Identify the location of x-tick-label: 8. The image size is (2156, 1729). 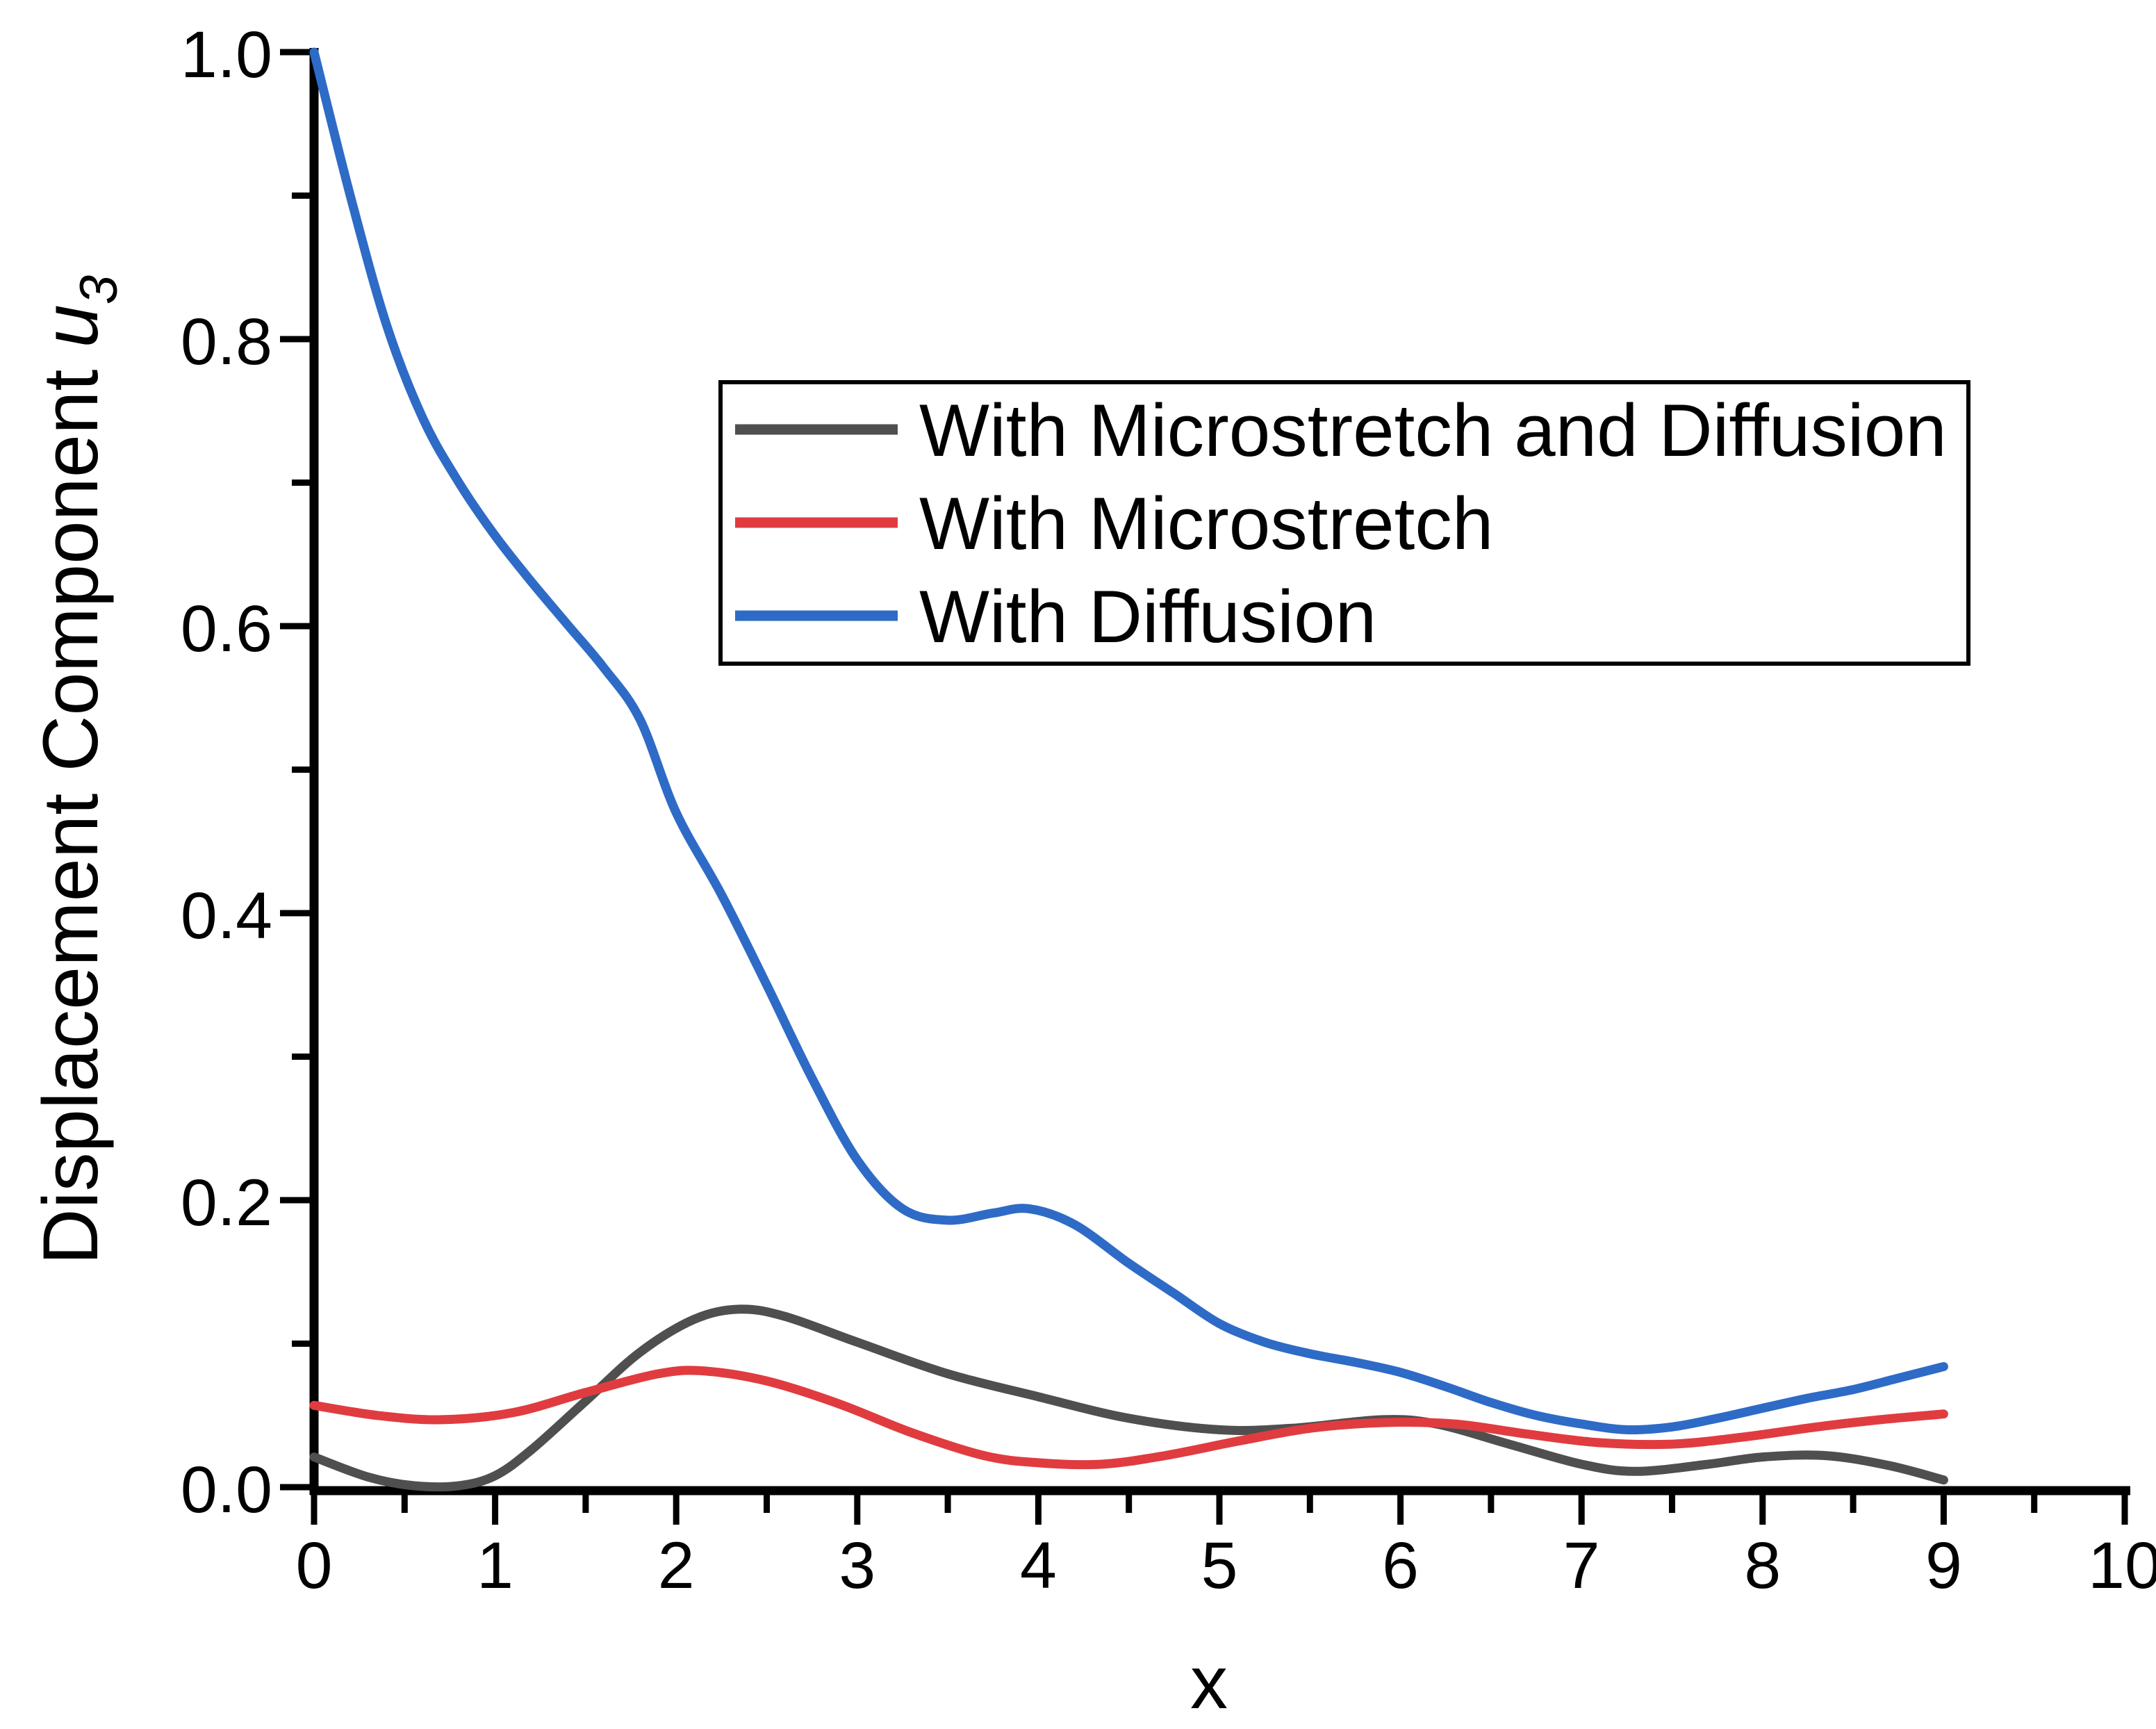
(1763, 1566).